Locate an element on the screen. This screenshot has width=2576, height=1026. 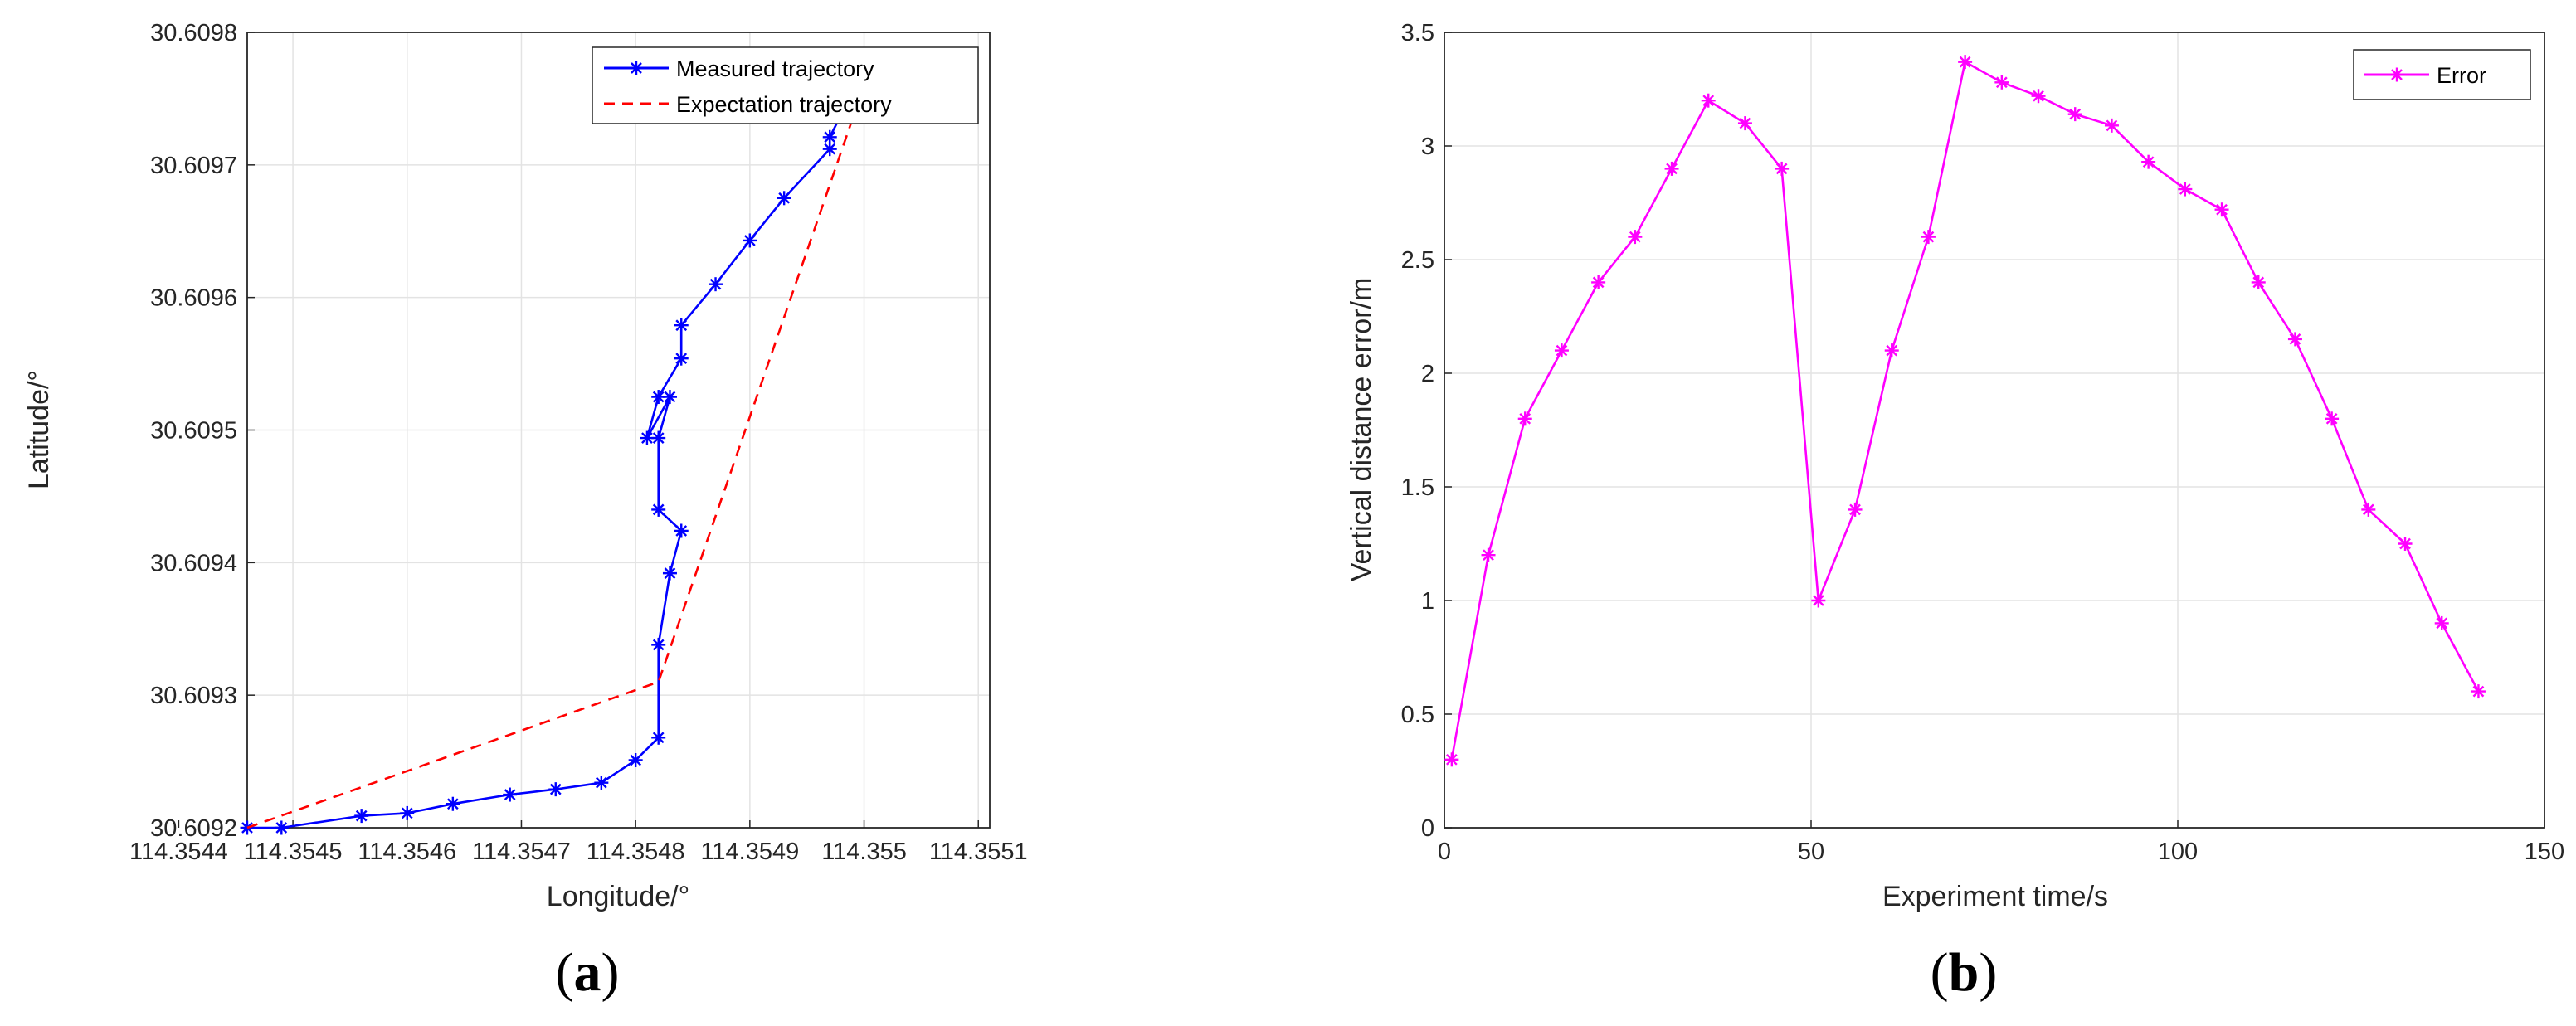
y-tick-label: 30.6092 is located at coordinates (193, 829).